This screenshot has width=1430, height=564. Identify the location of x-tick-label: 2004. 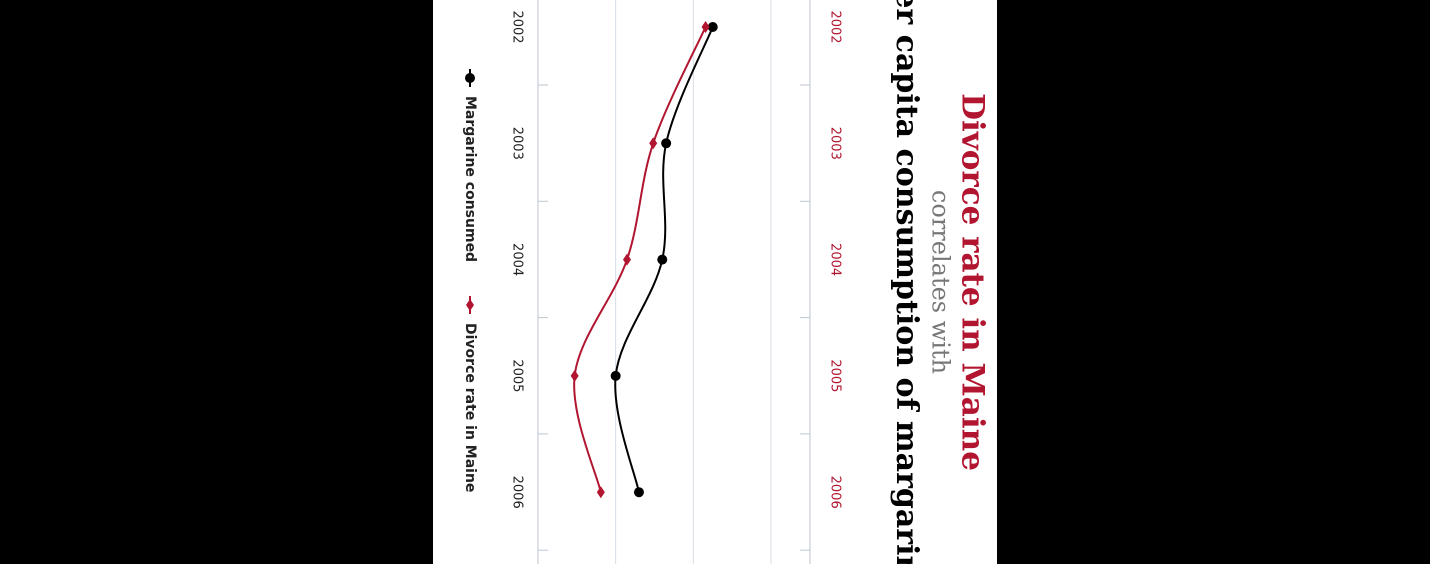
(517, 259).